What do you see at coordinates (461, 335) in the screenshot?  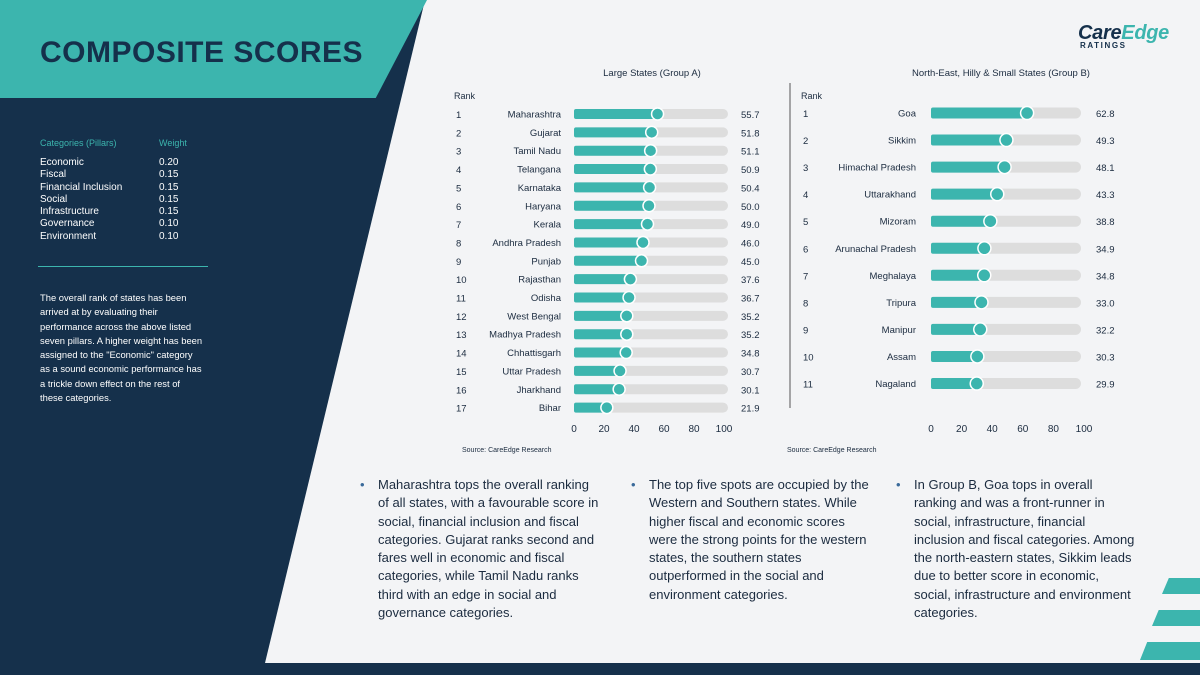 I see `rank-label: 13` at bounding box center [461, 335].